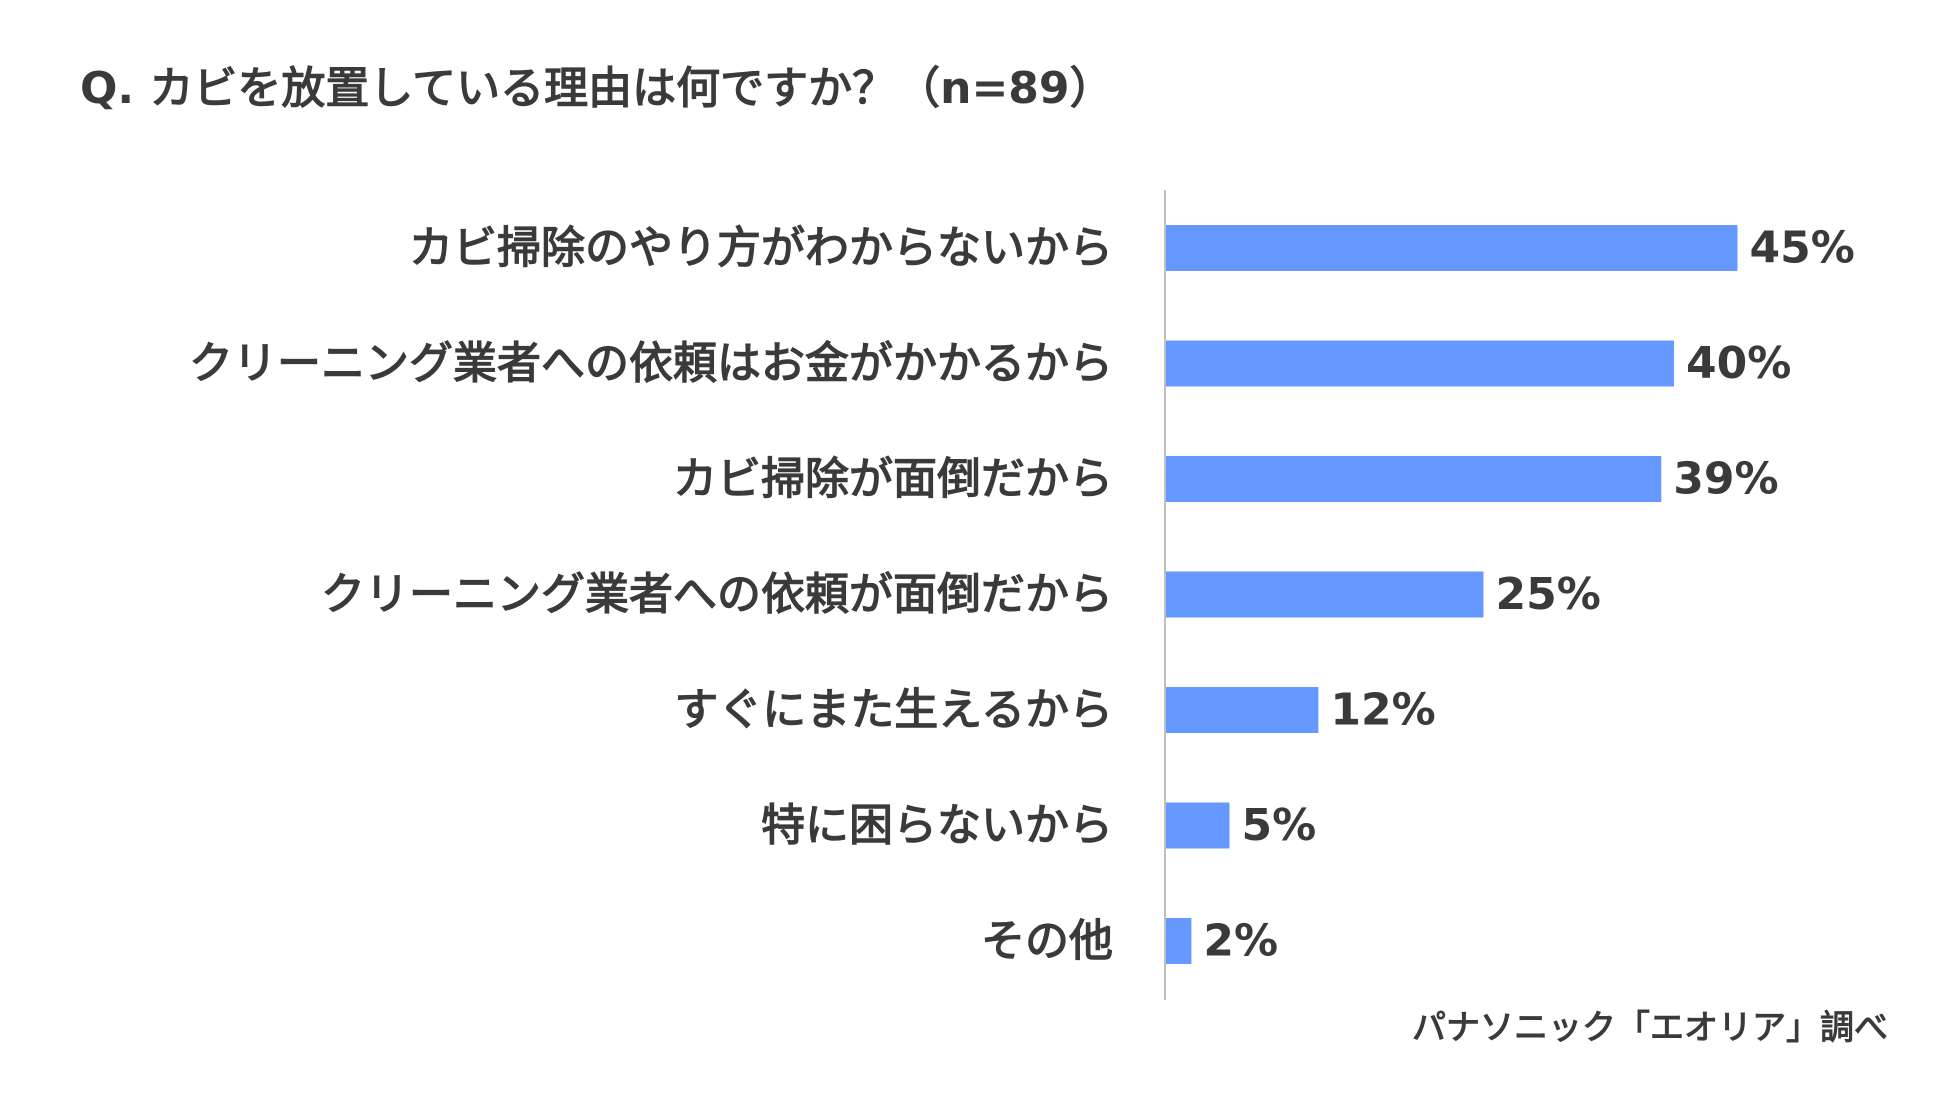 This screenshot has width=1950, height=1097. What do you see at coordinates (1382, 710) in the screenshot?
I see `value-label: 12%` at bounding box center [1382, 710].